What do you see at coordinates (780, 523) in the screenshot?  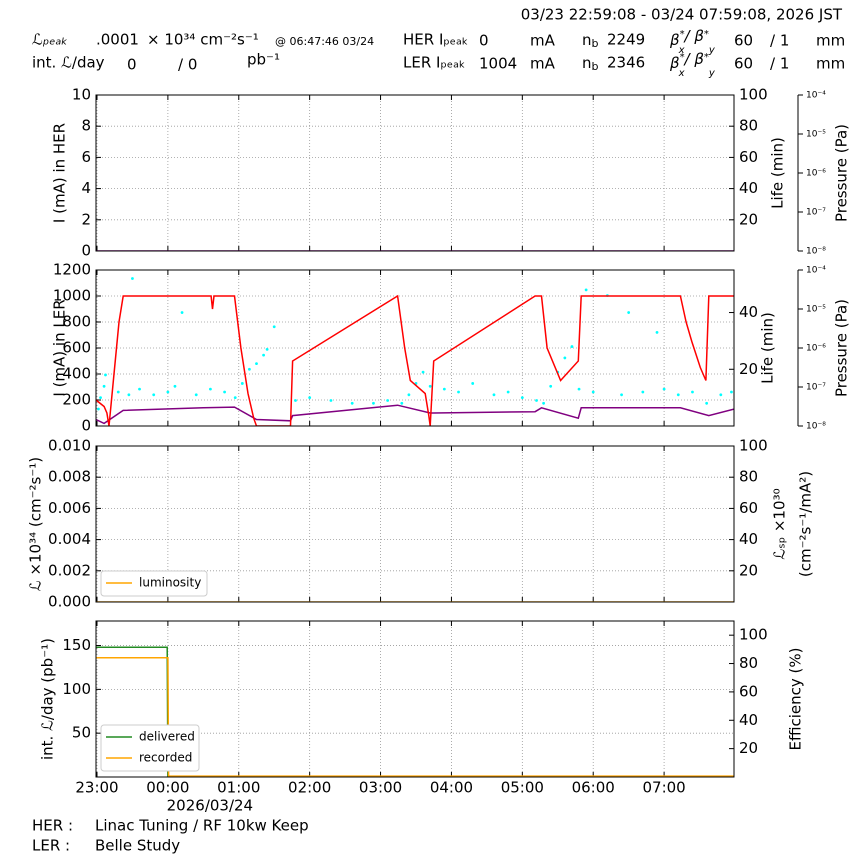 I see `y2-axis-label: ℒₛₚ ×10³⁰` at bounding box center [780, 523].